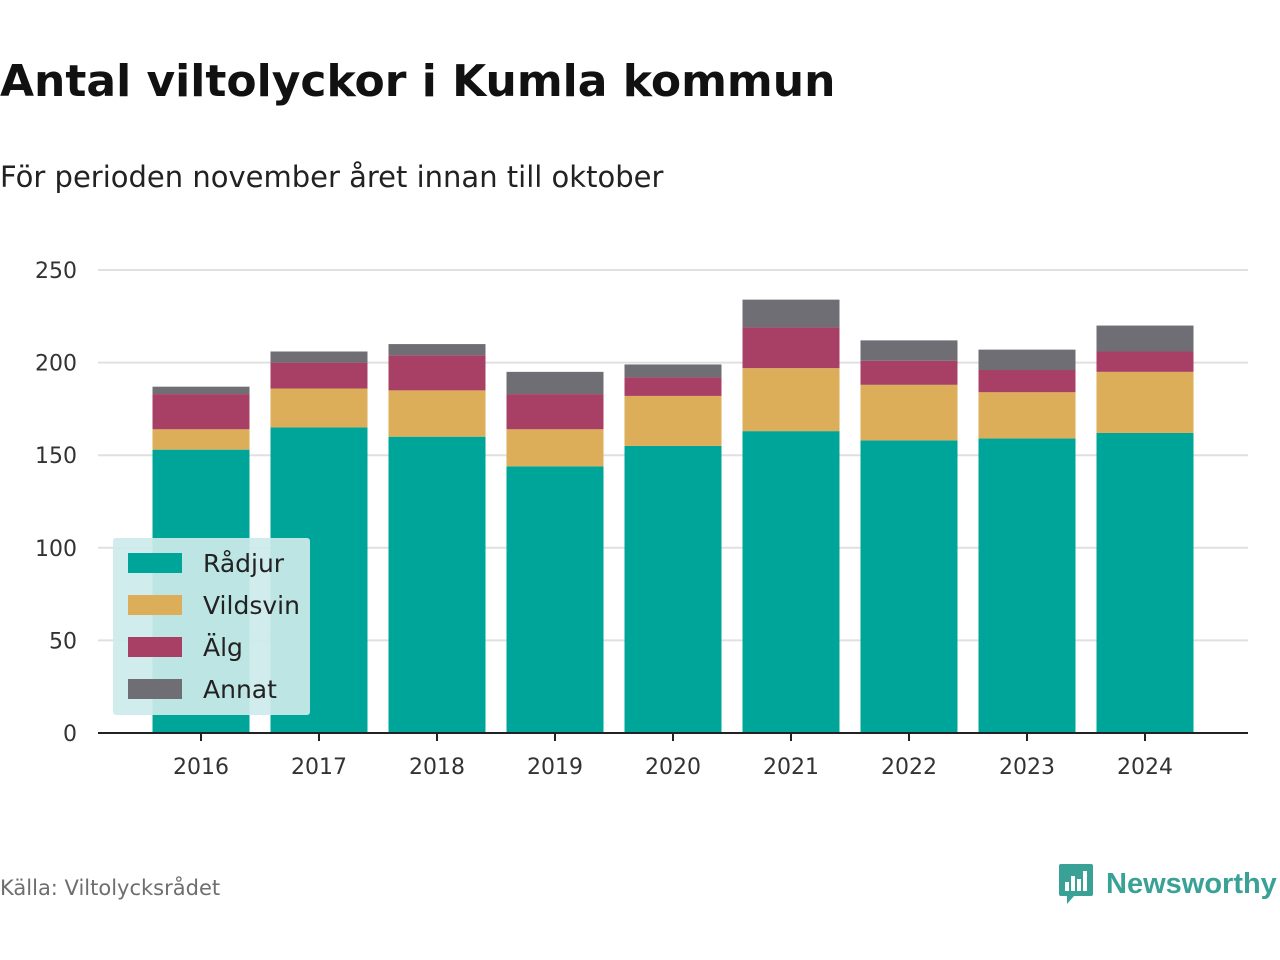  Describe the element at coordinates (673, 371) in the screenshot. I see `bar-segment-annat-2020` at that location.